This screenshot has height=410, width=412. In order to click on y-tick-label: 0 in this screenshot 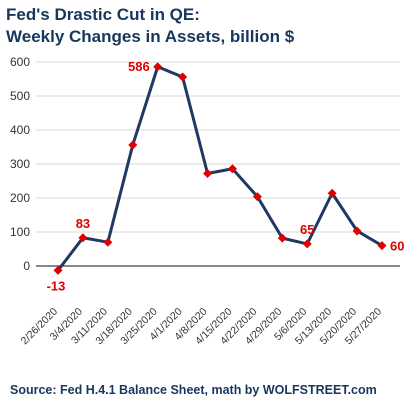, I will do `click(26, 266)`.